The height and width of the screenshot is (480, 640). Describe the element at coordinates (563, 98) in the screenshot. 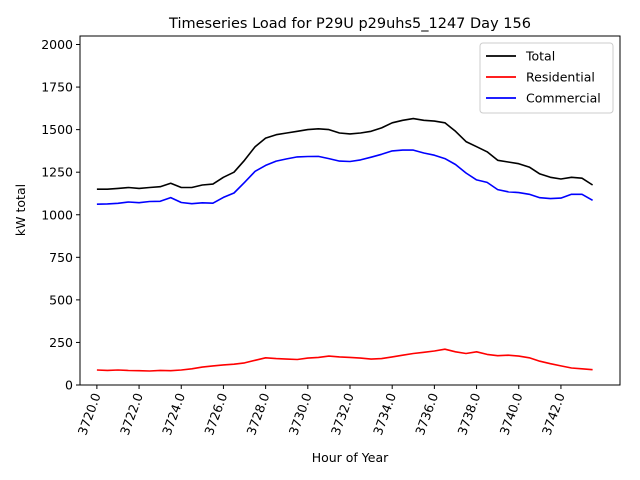

I see `legend-label-commercial: Commercial` at that location.